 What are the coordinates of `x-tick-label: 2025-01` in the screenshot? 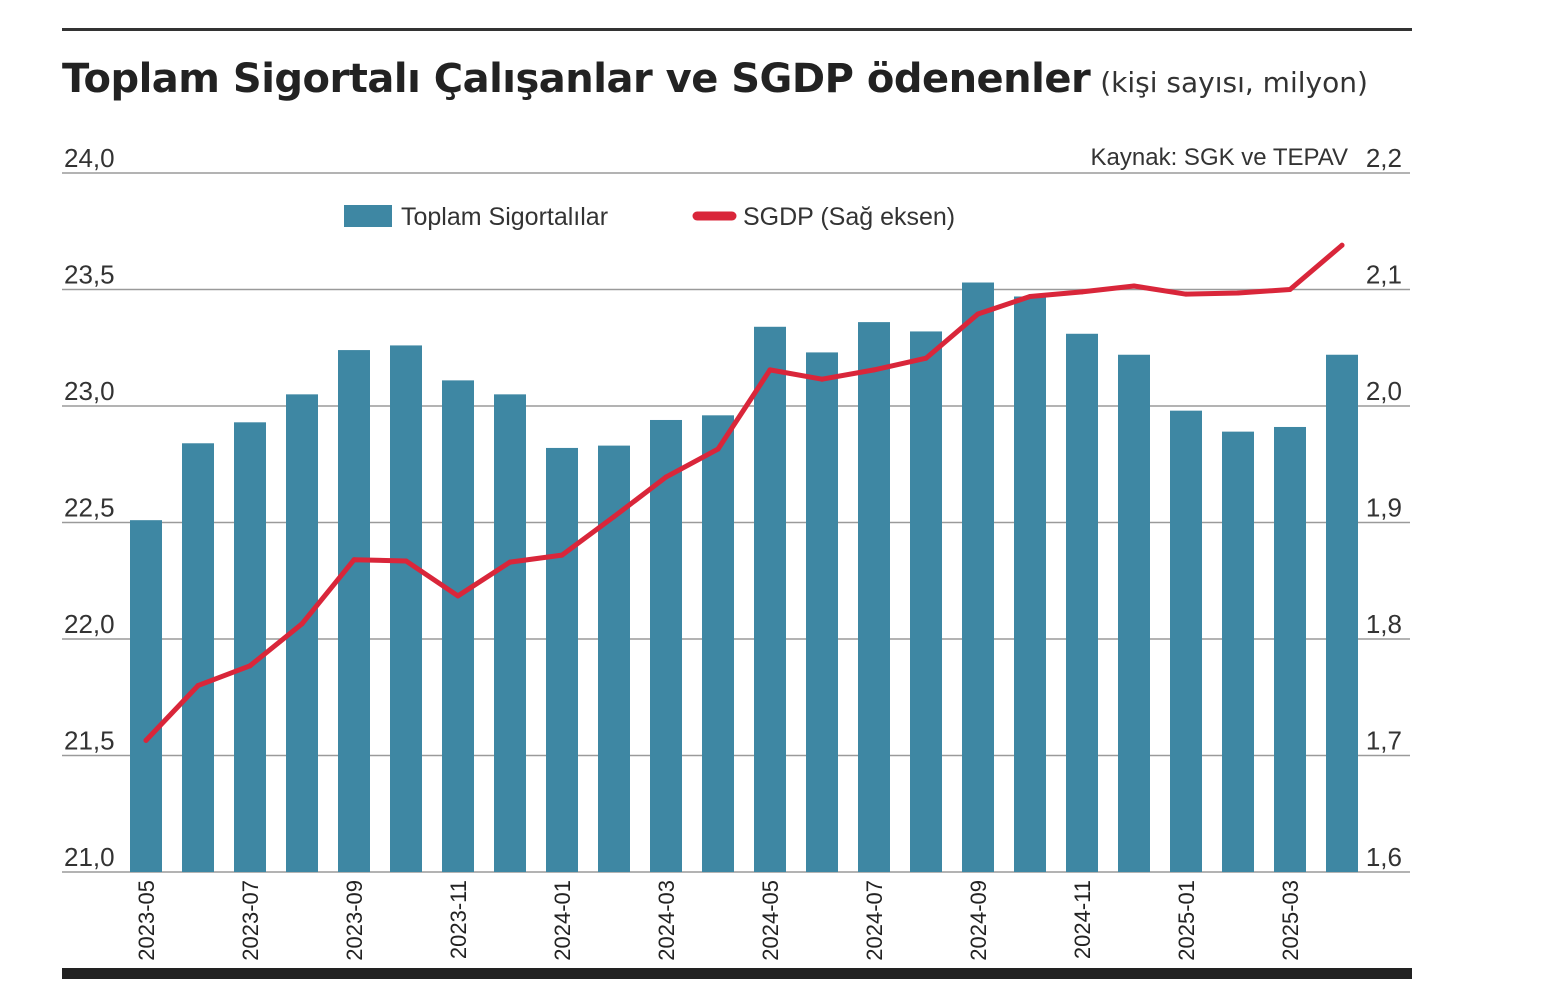 It's located at (1186, 920).